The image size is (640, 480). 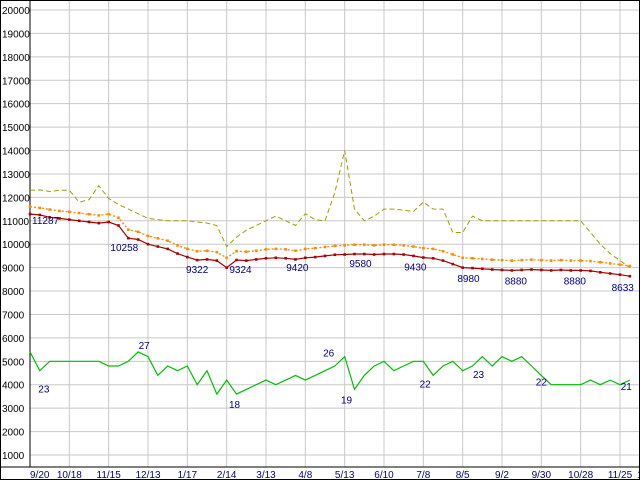 I want to click on x-axis-label: 2/14, so click(x=227, y=475).